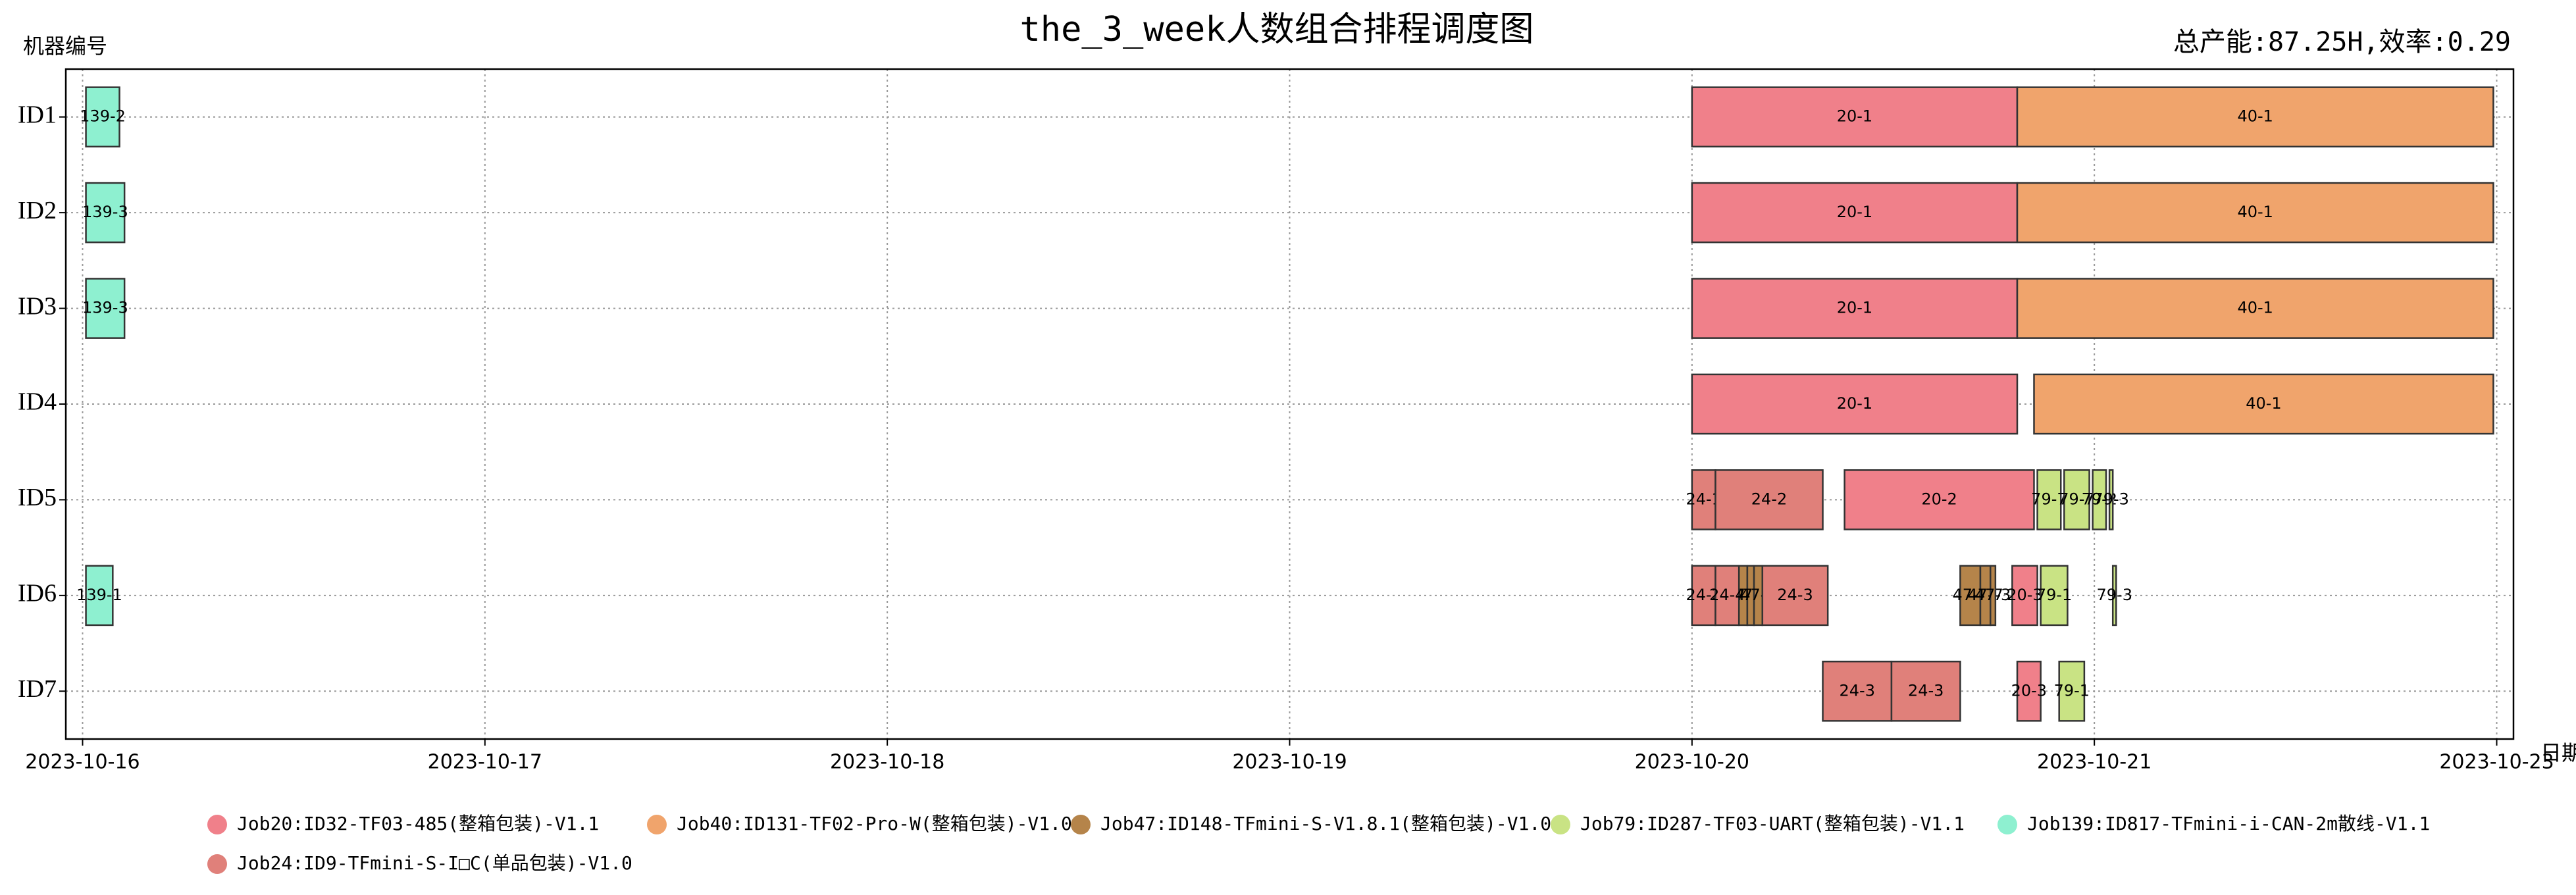  I want to click on x-tick-label: 2023-10-21, so click(2094, 762).